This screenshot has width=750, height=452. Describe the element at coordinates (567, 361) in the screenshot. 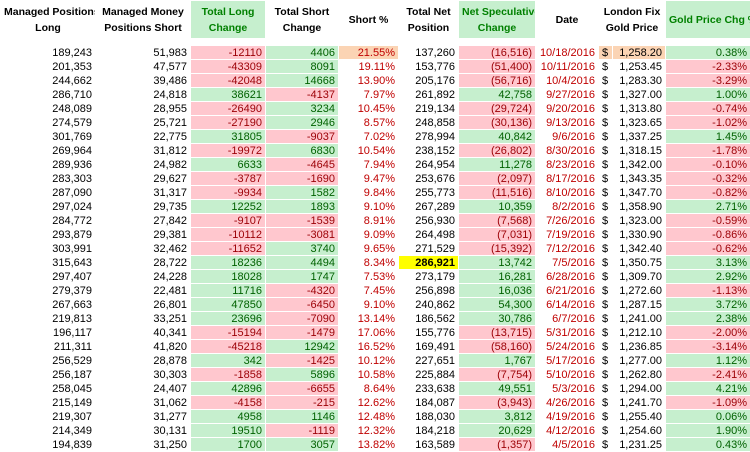

I see `cell: 5/17/2016` at that location.